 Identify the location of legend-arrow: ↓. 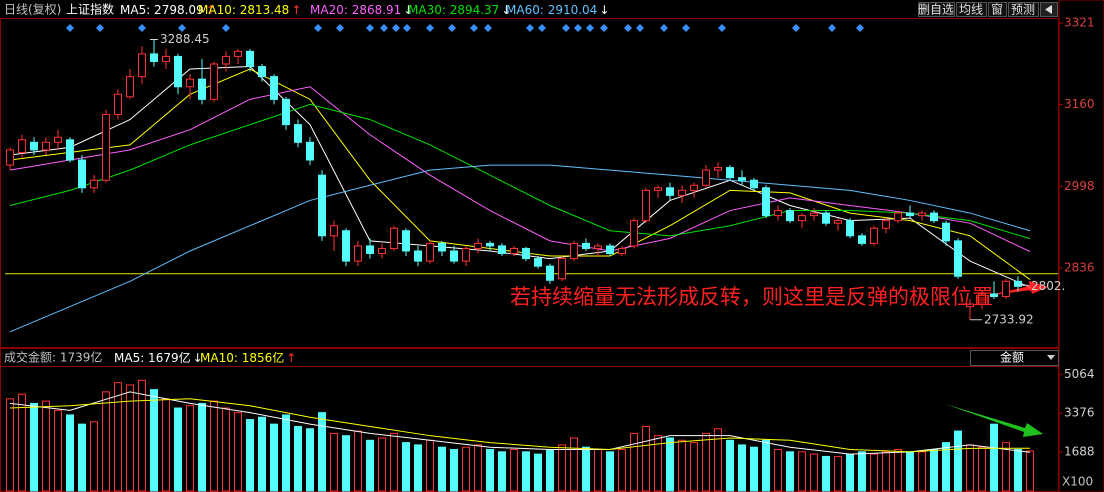
(506, 10).